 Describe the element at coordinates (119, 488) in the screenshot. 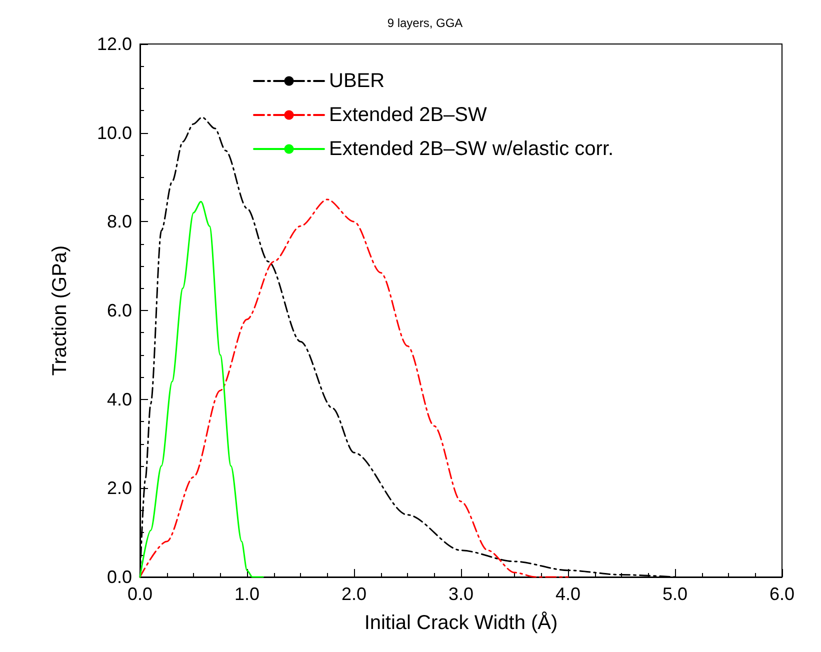

I see `y-tick-label: 2.0` at that location.